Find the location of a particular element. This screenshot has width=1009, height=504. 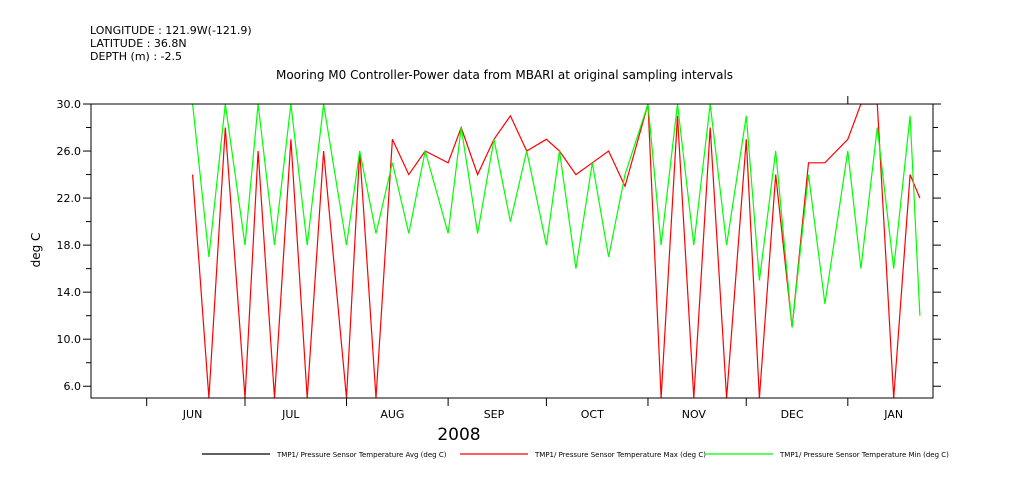

y-tick-label: 10.0 is located at coordinates (69, 339).